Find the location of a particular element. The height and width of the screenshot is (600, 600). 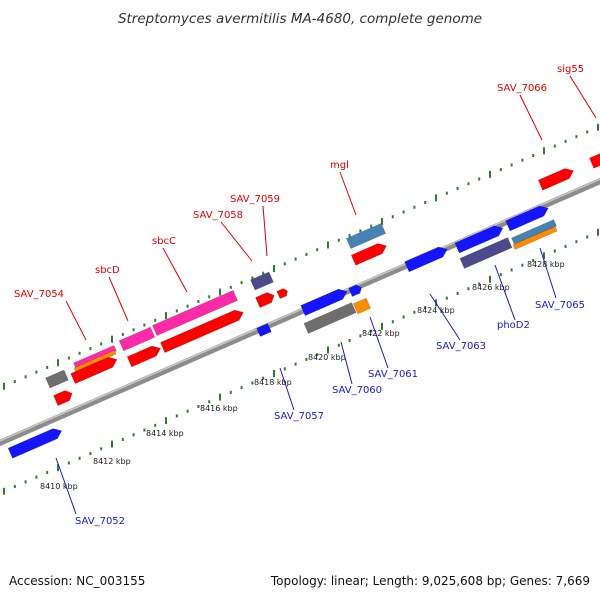

gene-label-sig55: sig55 is located at coordinates (570, 69).